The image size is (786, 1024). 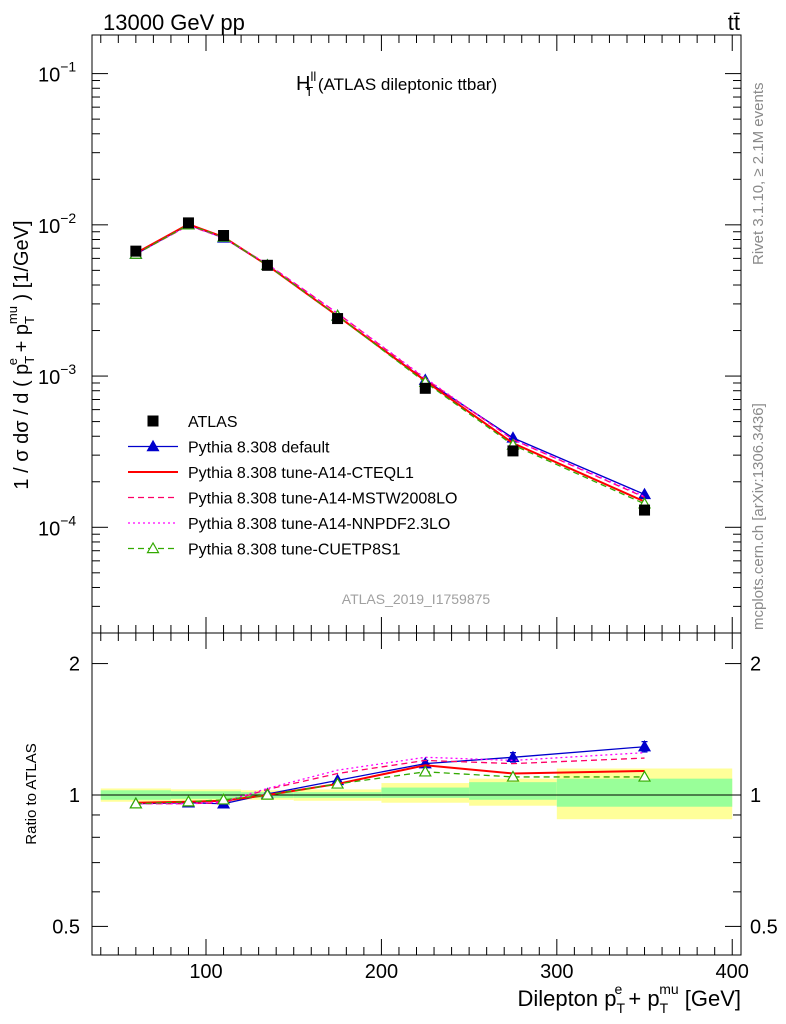 I want to click on ratio-y-axis-label: Ratio to ATLAS, so click(x=31, y=793).